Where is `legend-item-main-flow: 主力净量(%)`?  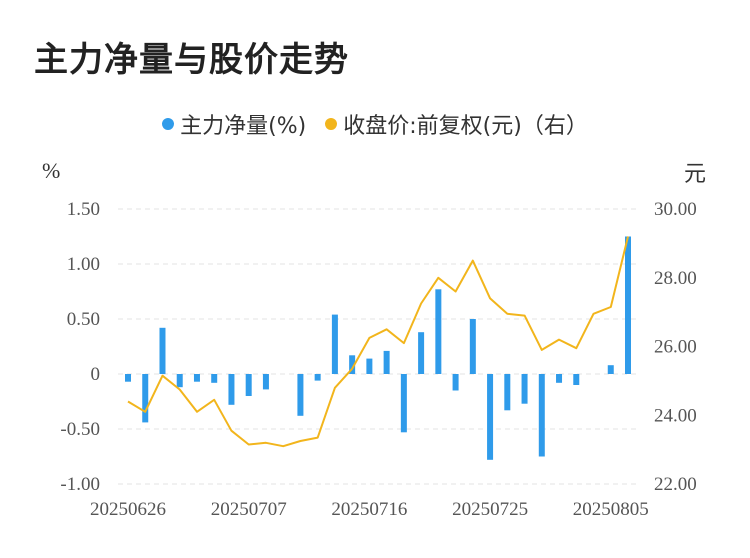 legend-item-main-flow: 主力净量(%) is located at coordinates (234, 124).